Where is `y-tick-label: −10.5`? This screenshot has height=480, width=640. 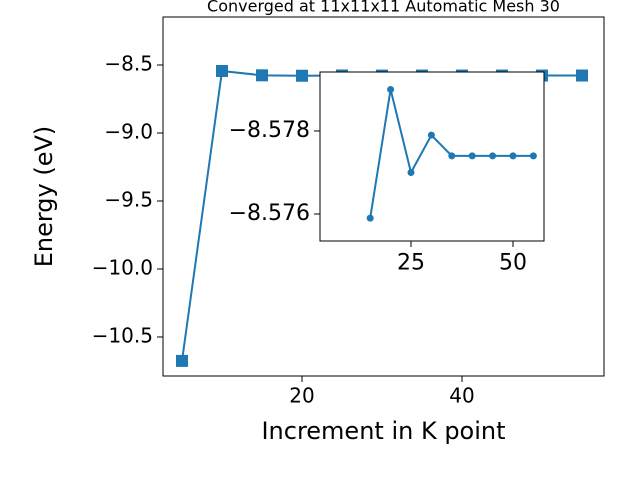 y-tick-label: −10.5 is located at coordinates (122, 335).